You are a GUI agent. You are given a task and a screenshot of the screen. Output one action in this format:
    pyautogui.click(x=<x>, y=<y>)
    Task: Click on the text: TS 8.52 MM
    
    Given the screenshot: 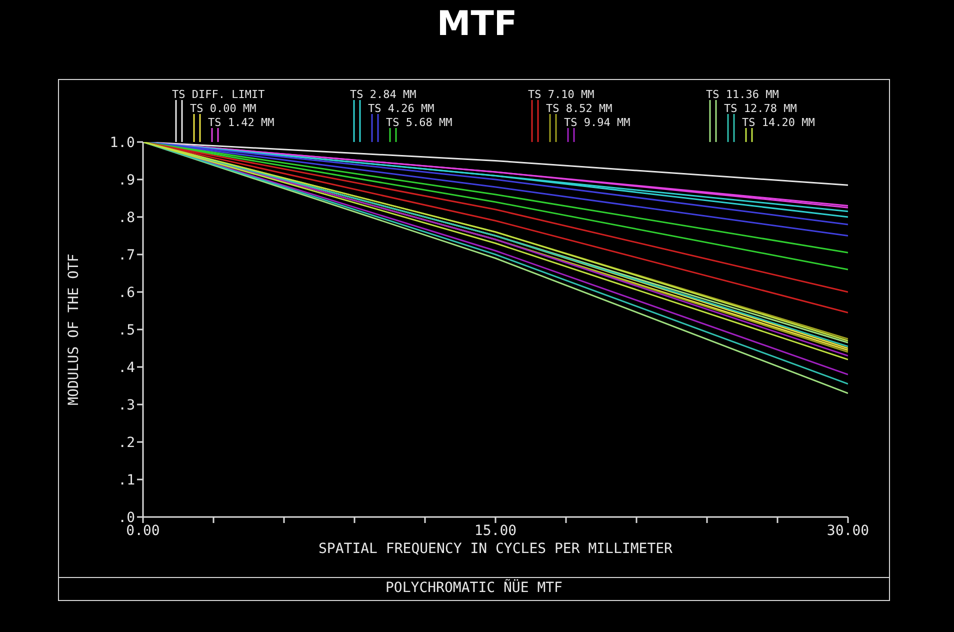 What is the action you would take?
    pyautogui.click(x=579, y=108)
    